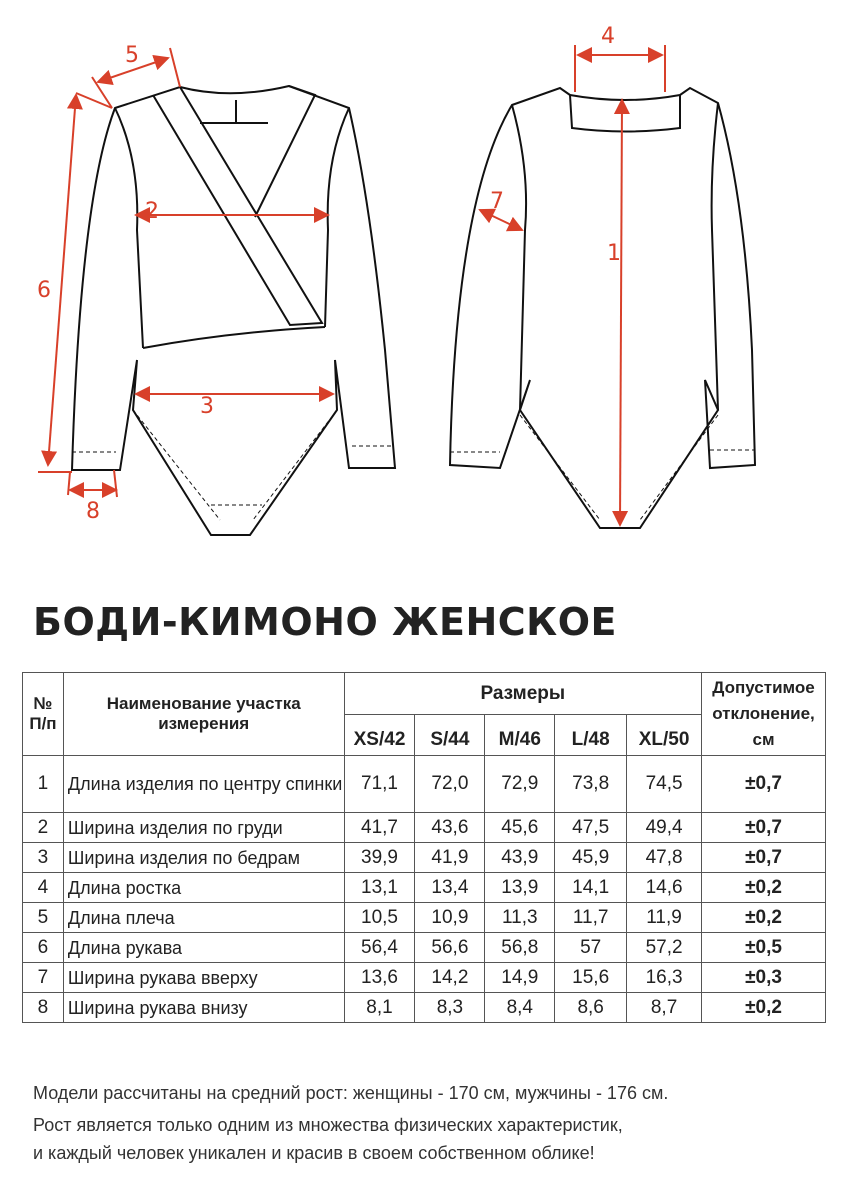 The height and width of the screenshot is (1200, 841). Describe the element at coordinates (763, 947) in the screenshot. I see `row-tolerance: ±0,5` at that location.